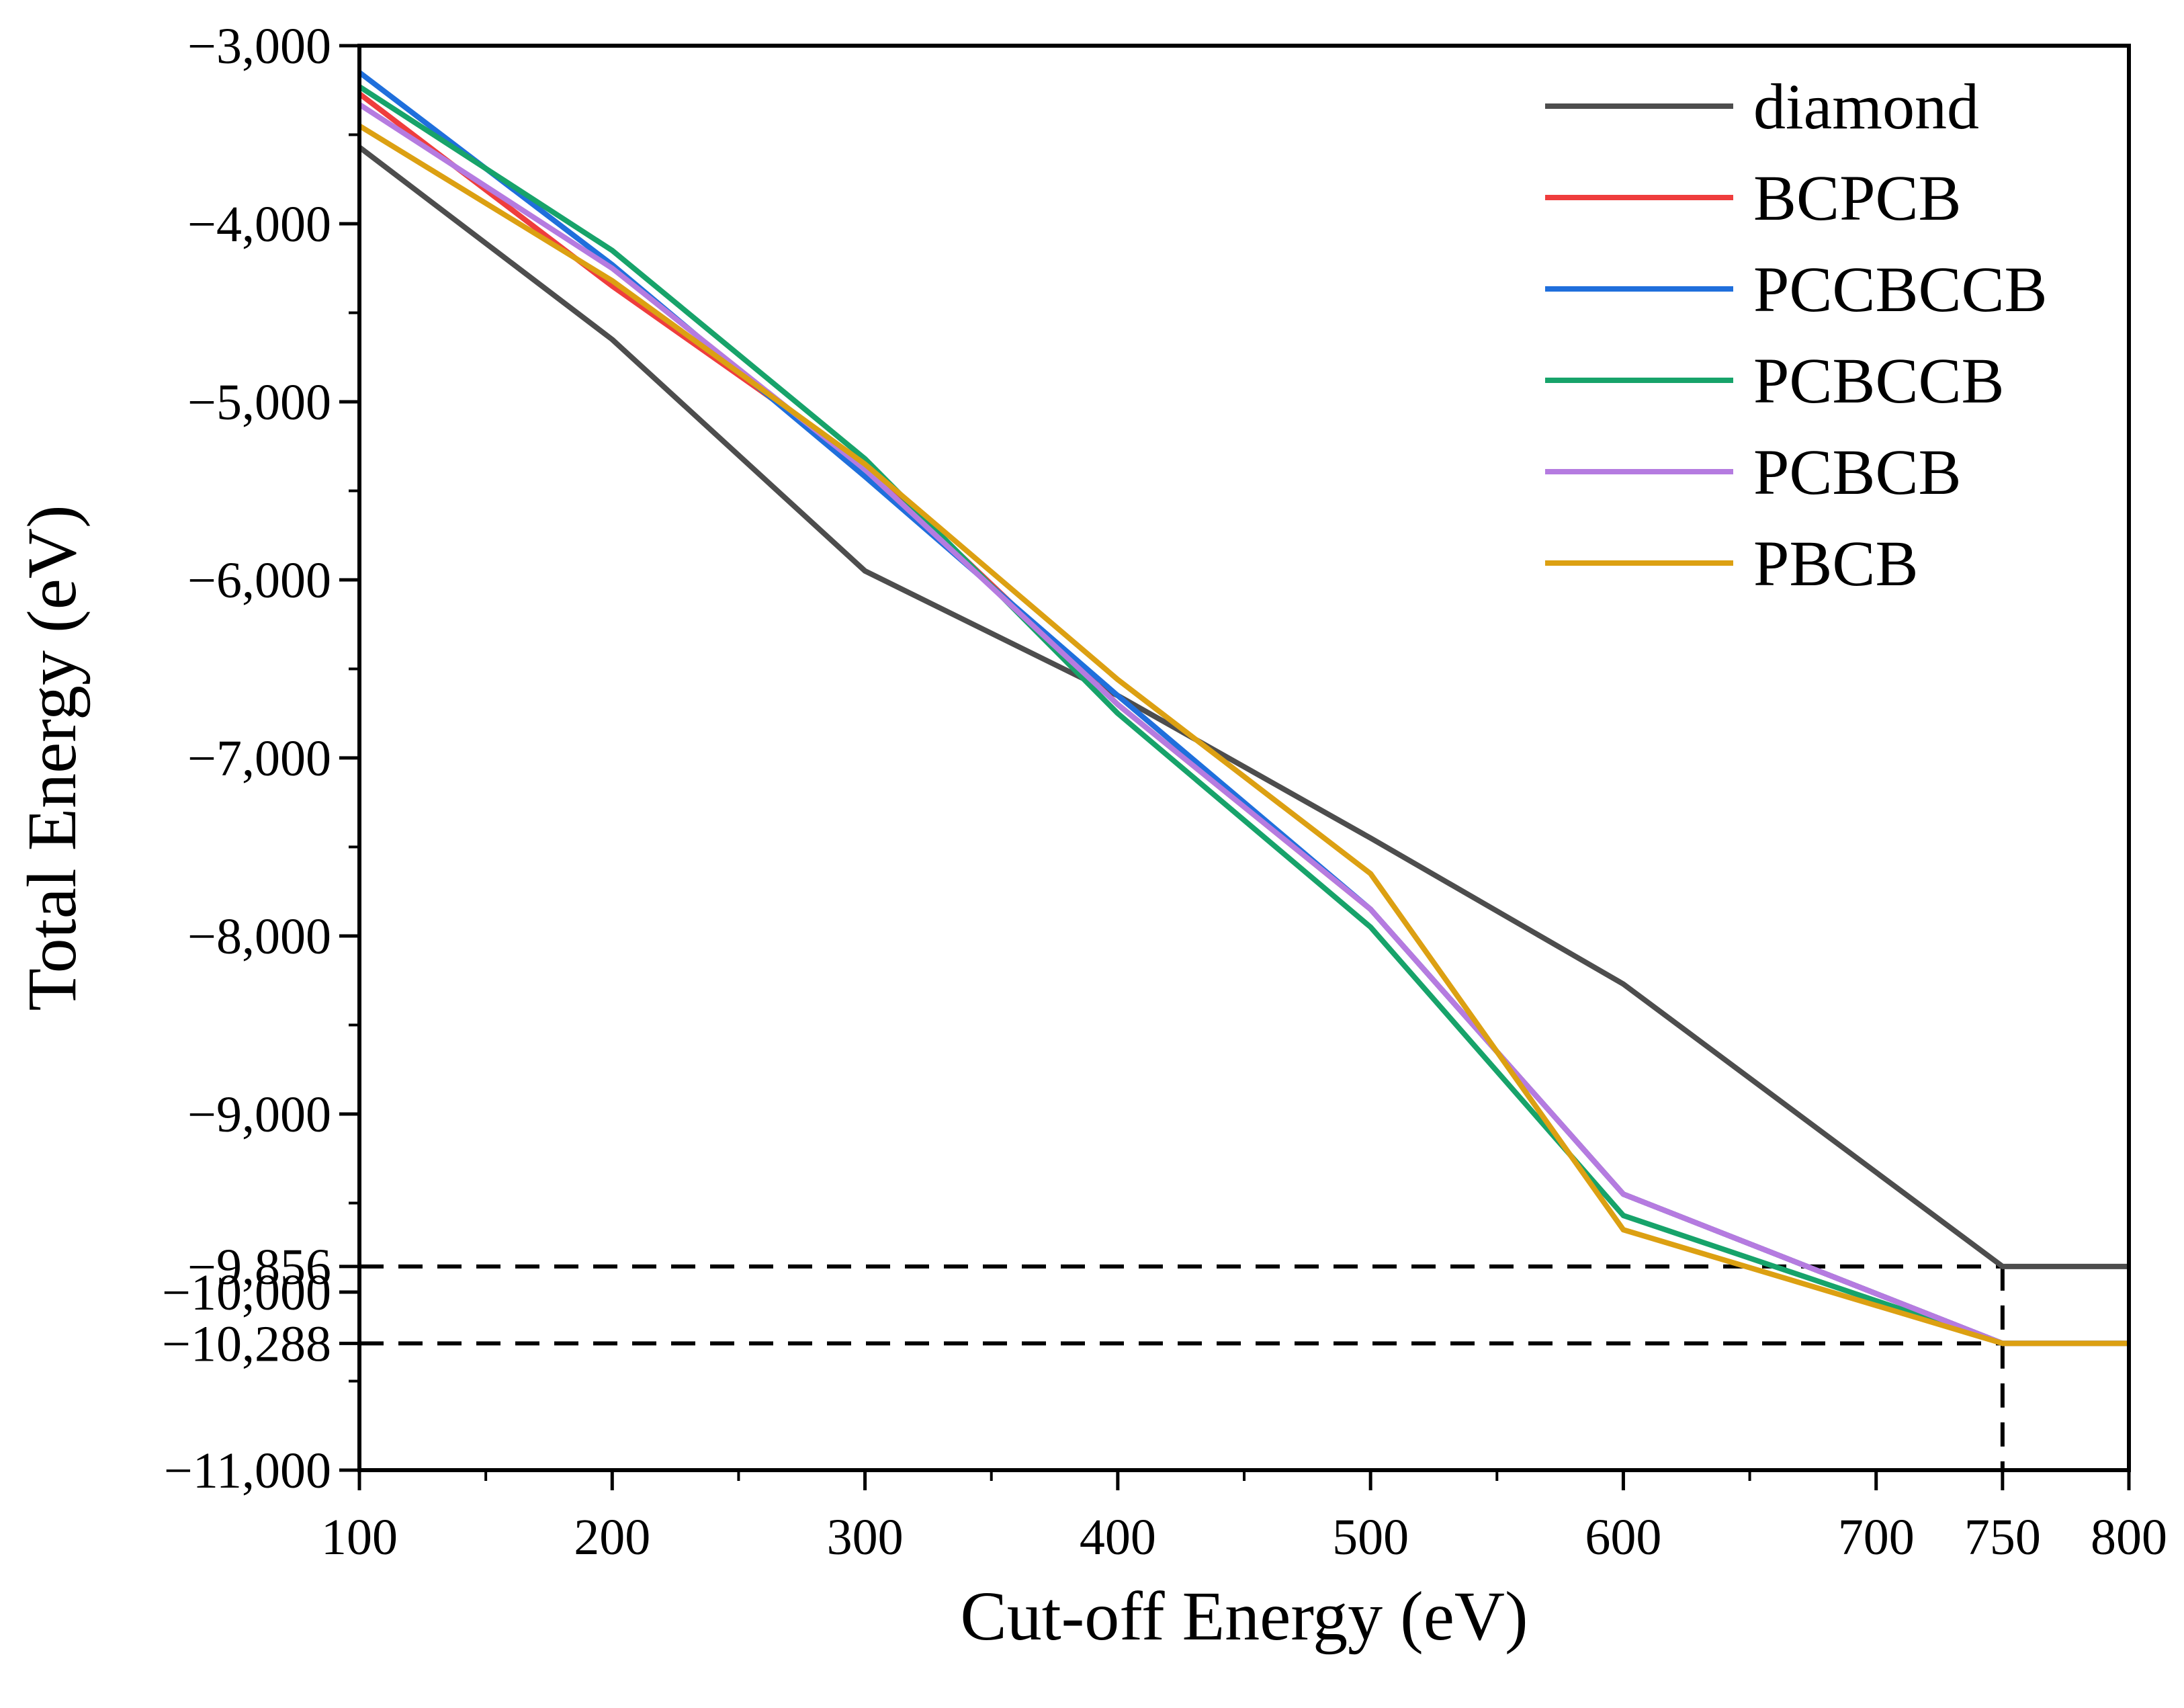 This screenshot has width=2184, height=1708. What do you see at coordinates (1182, 1367) in the screenshot?
I see `reference-lines` at bounding box center [1182, 1367].